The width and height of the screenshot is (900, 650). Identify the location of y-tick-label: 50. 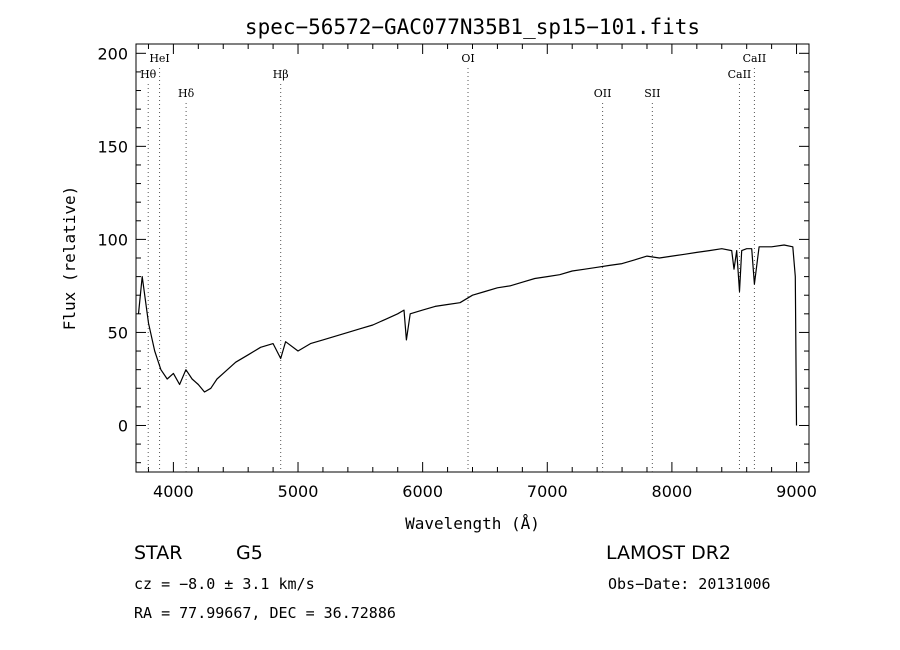
(118, 332).